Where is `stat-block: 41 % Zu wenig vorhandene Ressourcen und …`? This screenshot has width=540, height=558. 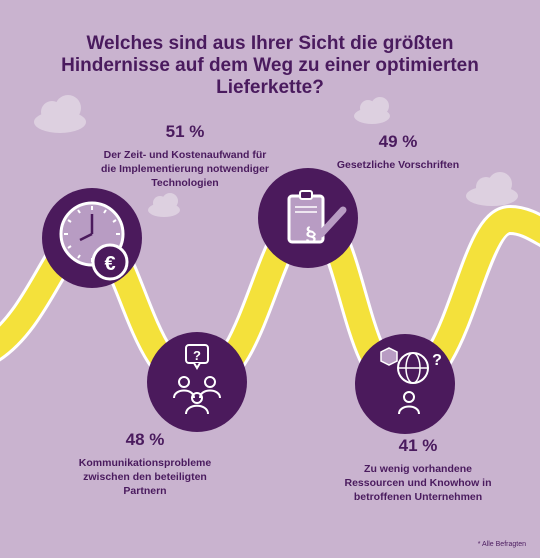
stat-block: 41 % Zu wenig vorhandene Ressourcen und … is located at coordinates (418, 470).